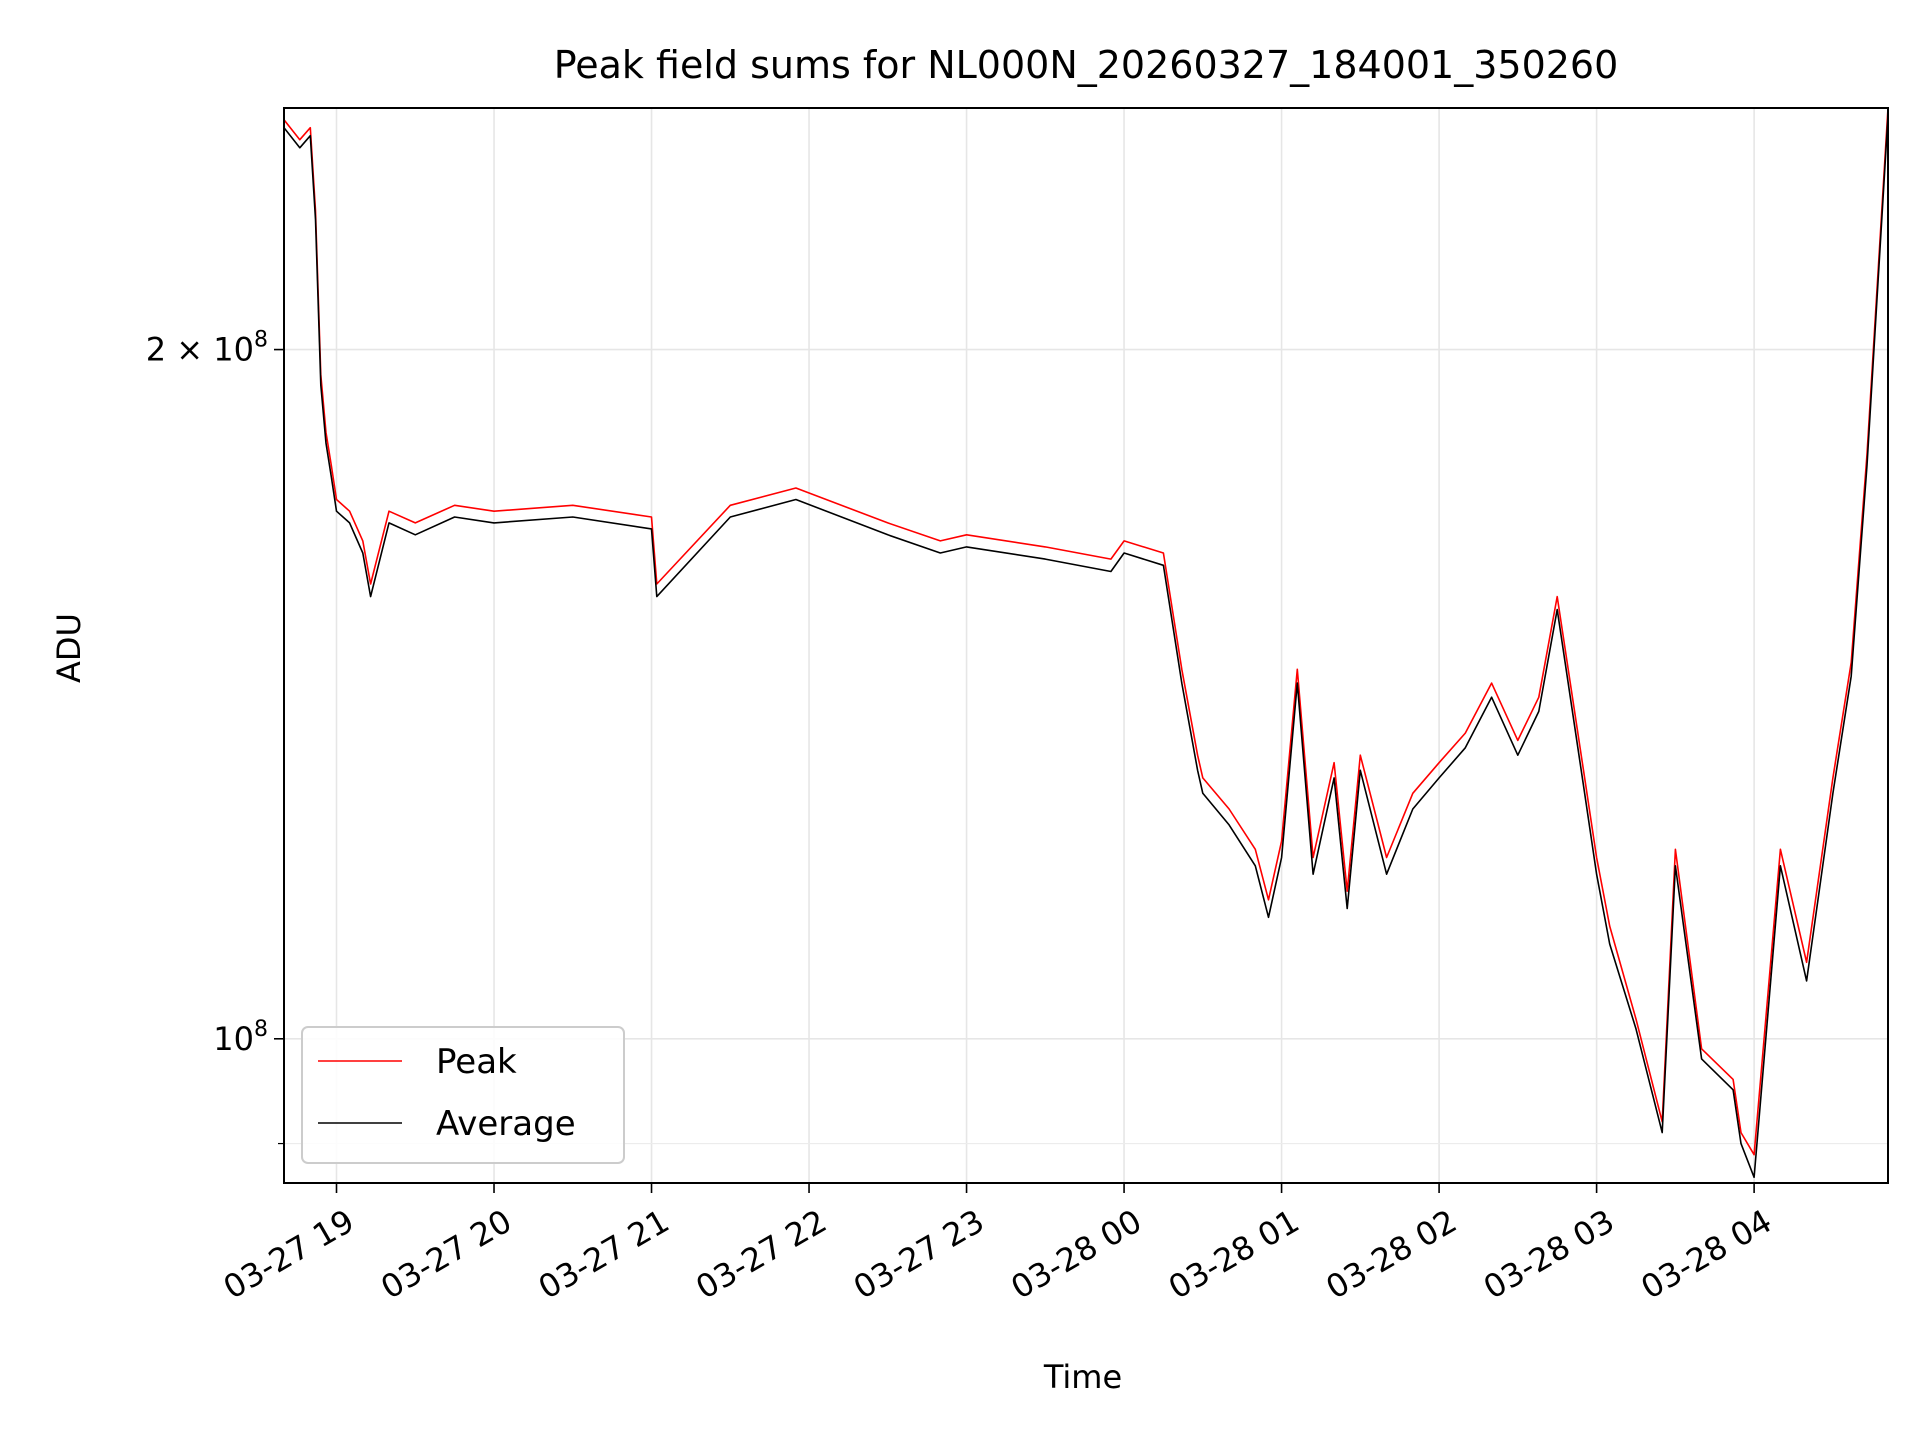 Image resolution: width=1920 pixels, height=1440 pixels. What do you see at coordinates (604, 1254) in the screenshot?
I see `x-tick-label: 03-27 21` at bounding box center [604, 1254].